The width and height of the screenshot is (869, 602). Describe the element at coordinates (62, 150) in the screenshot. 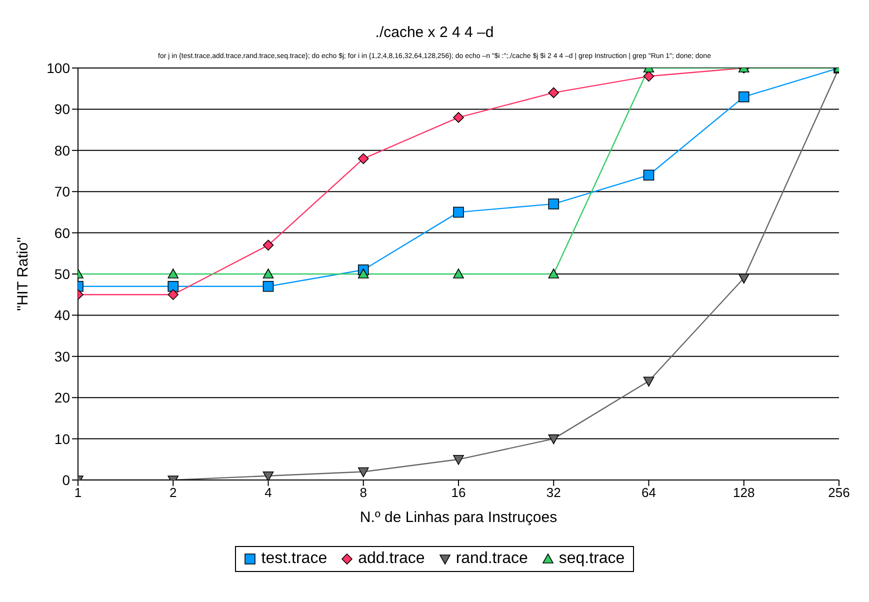

I see `y-tick-label: 80` at that location.